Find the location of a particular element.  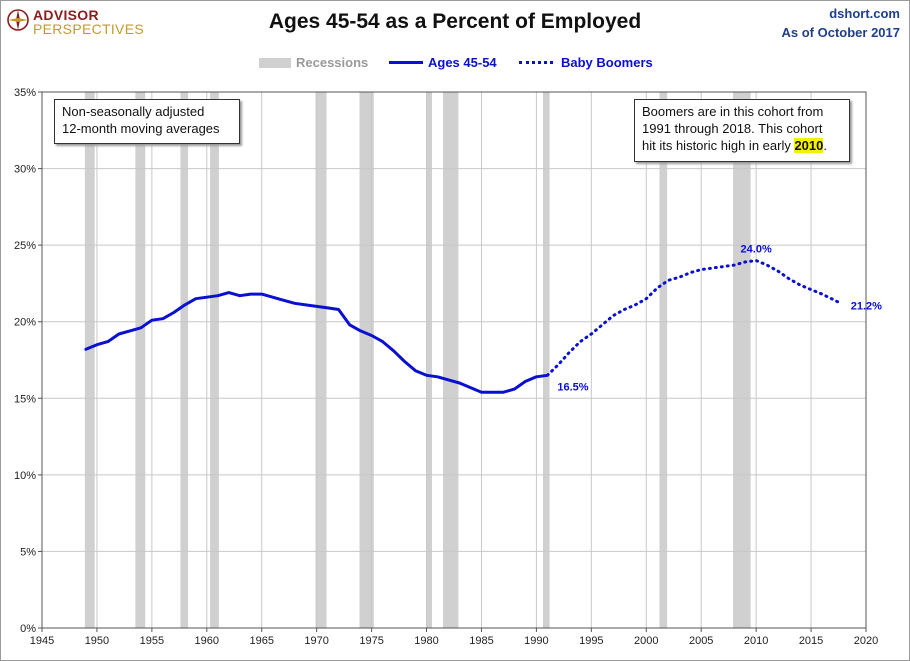

x-tick-label: 2015 is located at coordinates (811, 641).